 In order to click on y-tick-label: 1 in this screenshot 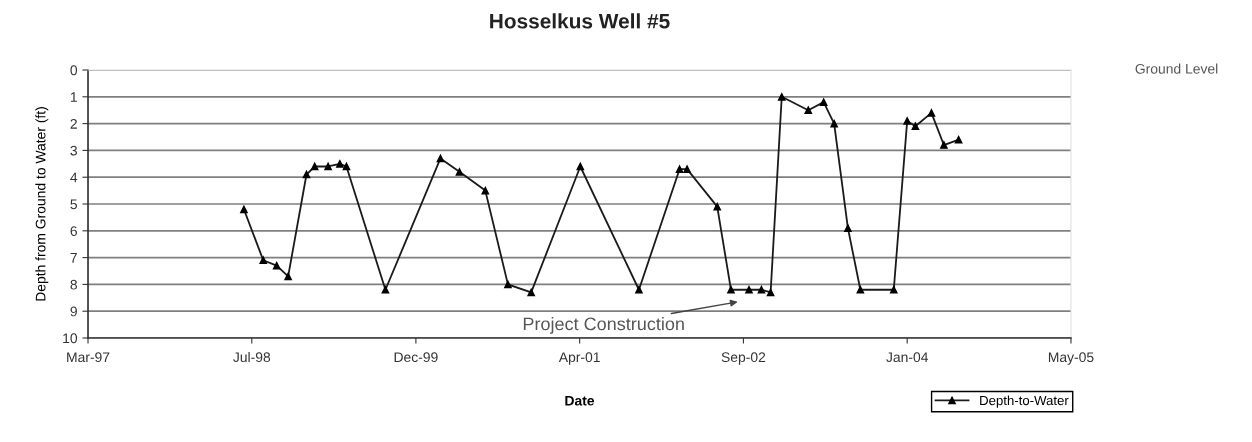, I will do `click(73, 97)`.